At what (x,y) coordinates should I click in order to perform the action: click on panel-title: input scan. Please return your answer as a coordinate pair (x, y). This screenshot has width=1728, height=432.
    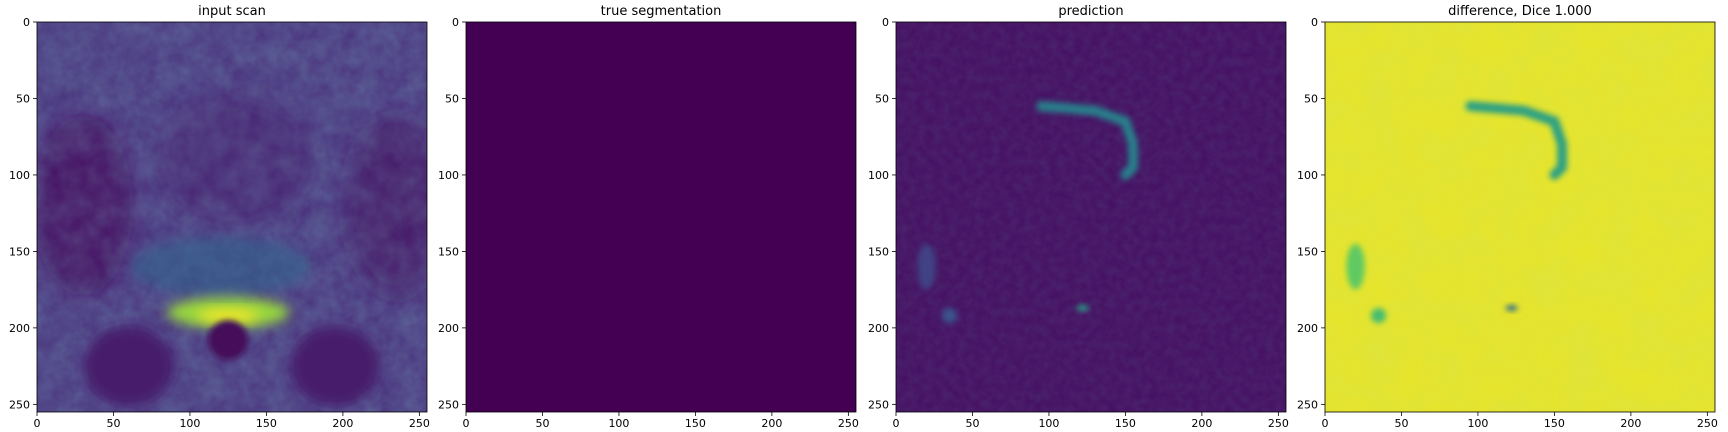
    Looking at the image, I should click on (232, 11).